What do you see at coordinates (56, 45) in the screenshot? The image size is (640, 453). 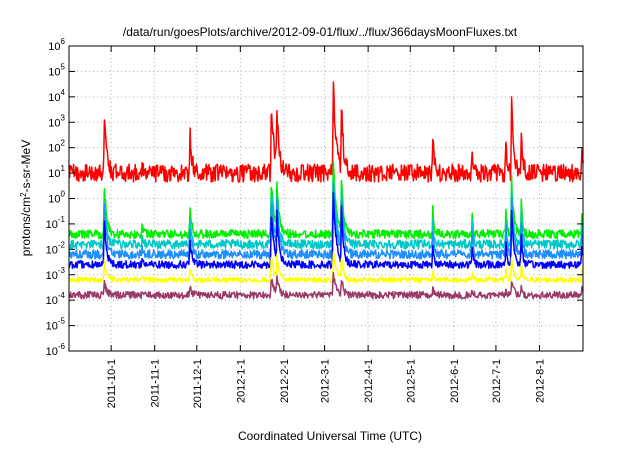 I see `y-tick-label: 10⁶` at bounding box center [56, 45].